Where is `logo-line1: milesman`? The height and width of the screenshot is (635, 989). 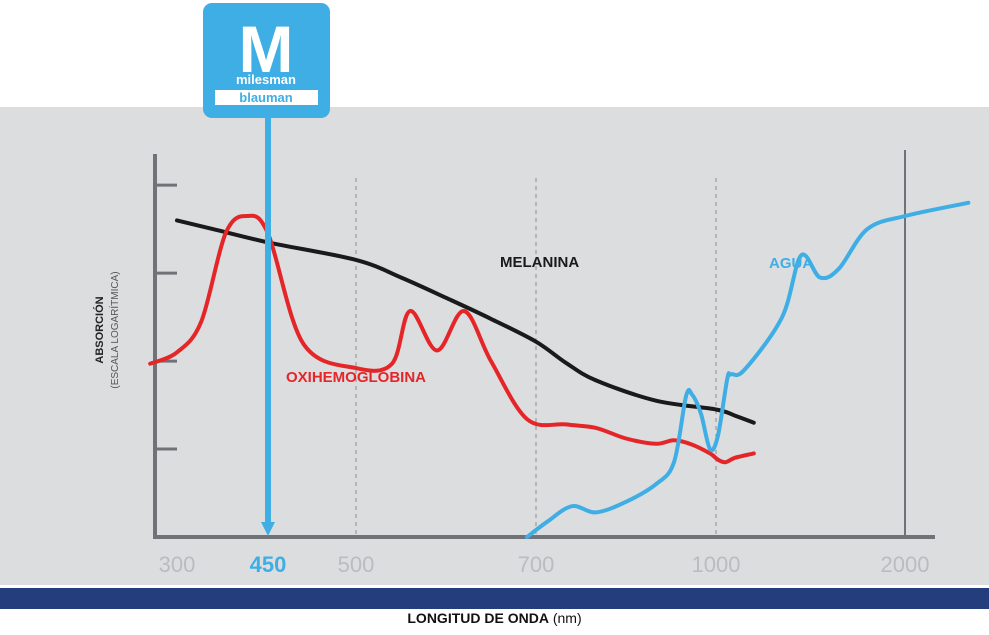 logo-line1: milesman is located at coordinates (266, 79).